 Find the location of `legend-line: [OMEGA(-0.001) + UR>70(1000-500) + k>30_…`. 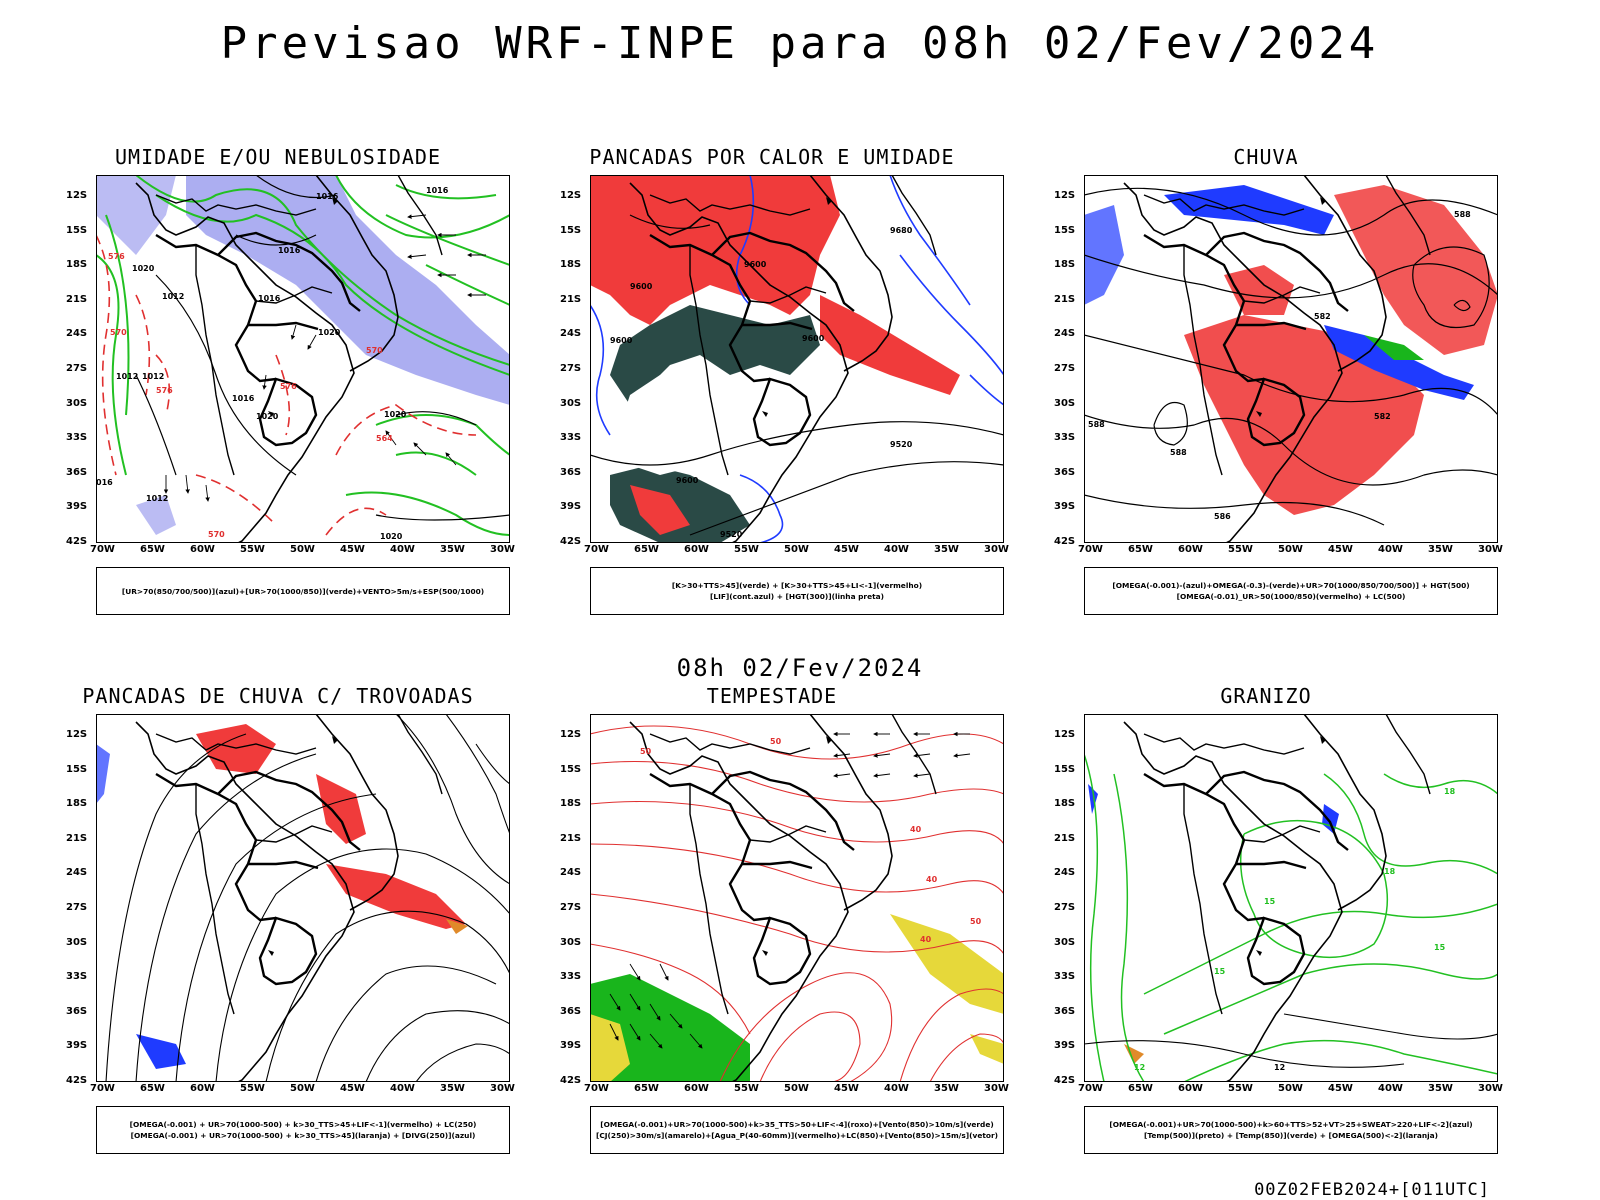

legend-line: [OMEGA(-0.001) + UR>70(1000-500) + k>30_… is located at coordinates (303, 1124).